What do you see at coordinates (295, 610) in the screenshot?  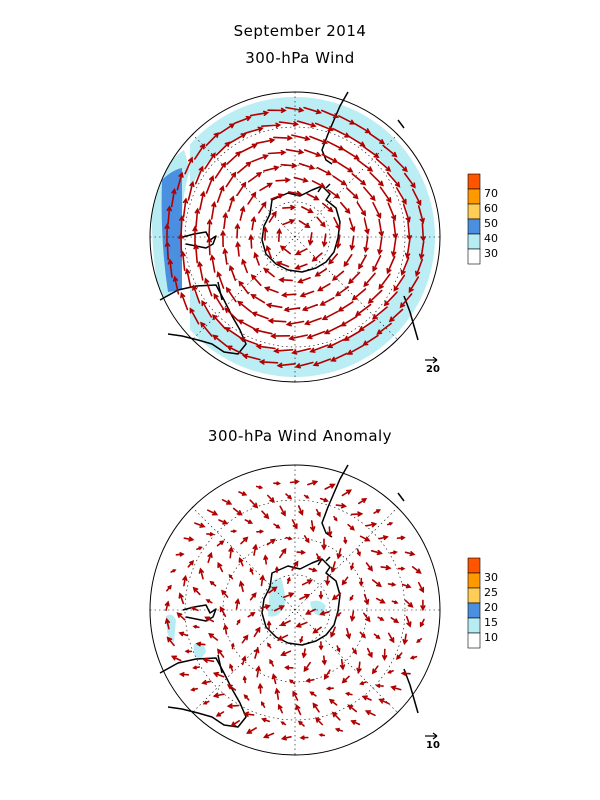 I see `wind-anomaly-vectors` at bounding box center [295, 610].